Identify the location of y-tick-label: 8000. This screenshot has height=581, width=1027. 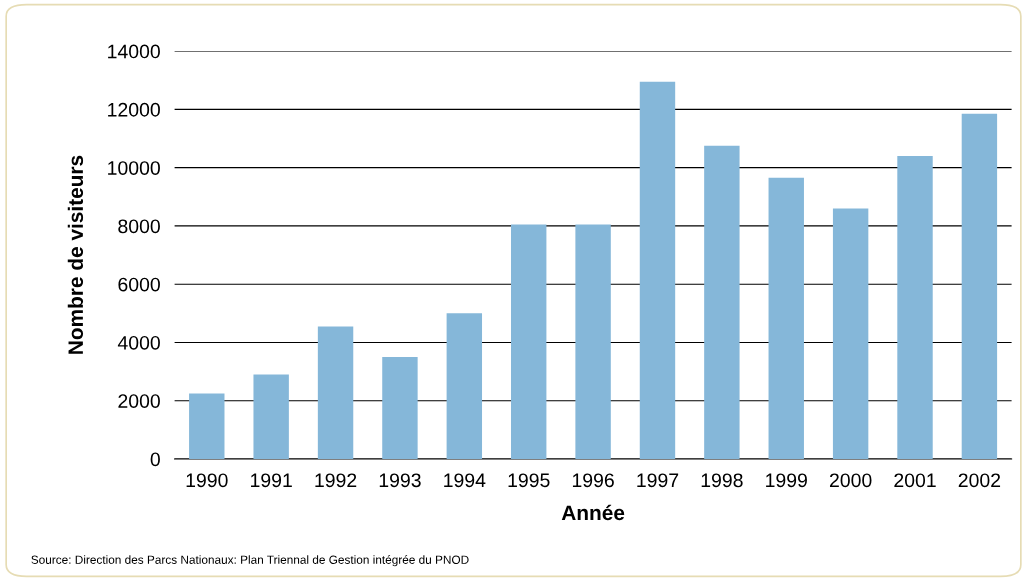
(139, 226).